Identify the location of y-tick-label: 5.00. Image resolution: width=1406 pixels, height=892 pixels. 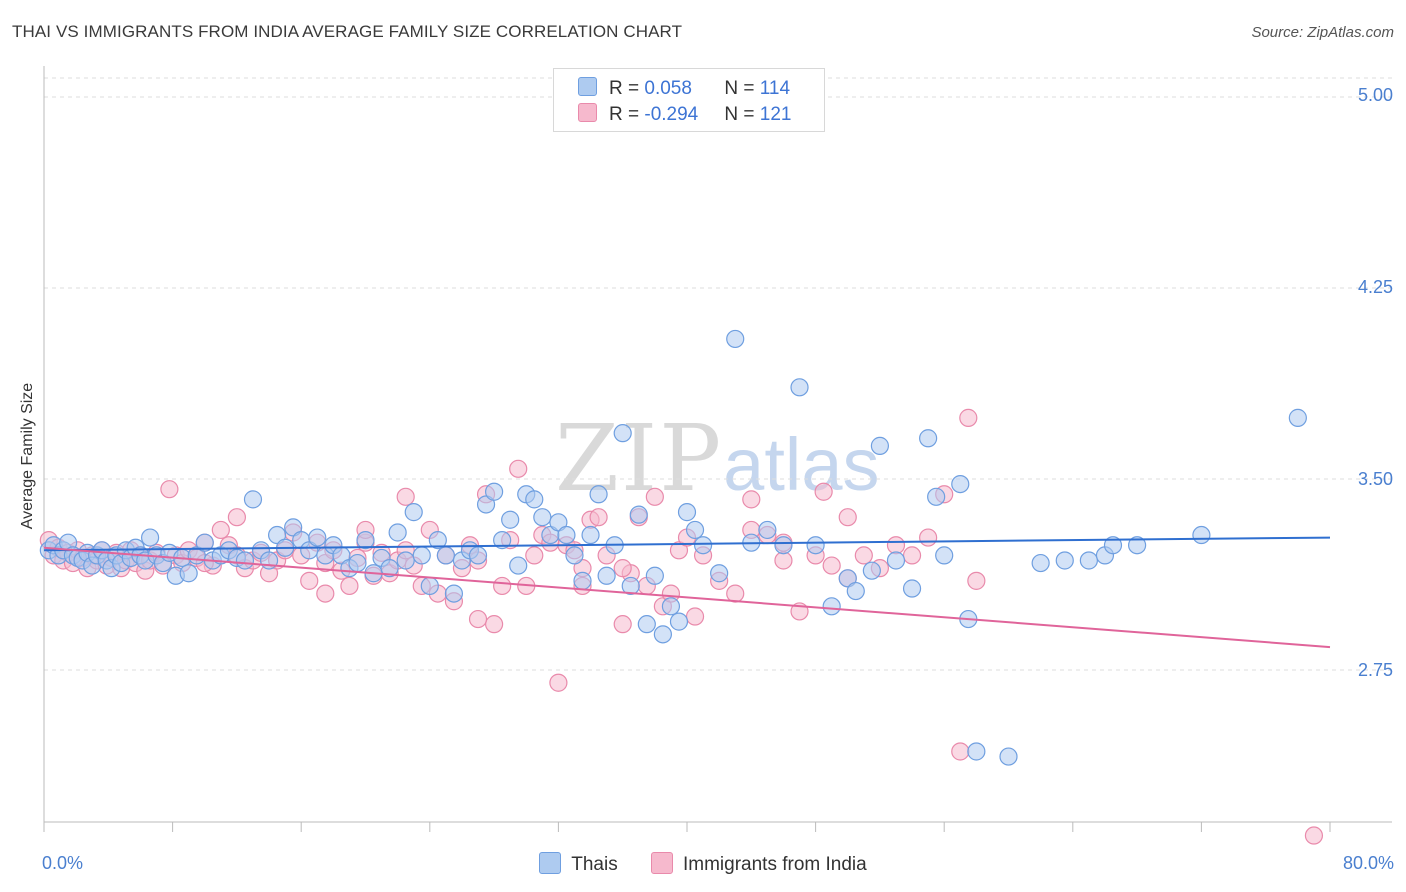
(1375, 95).